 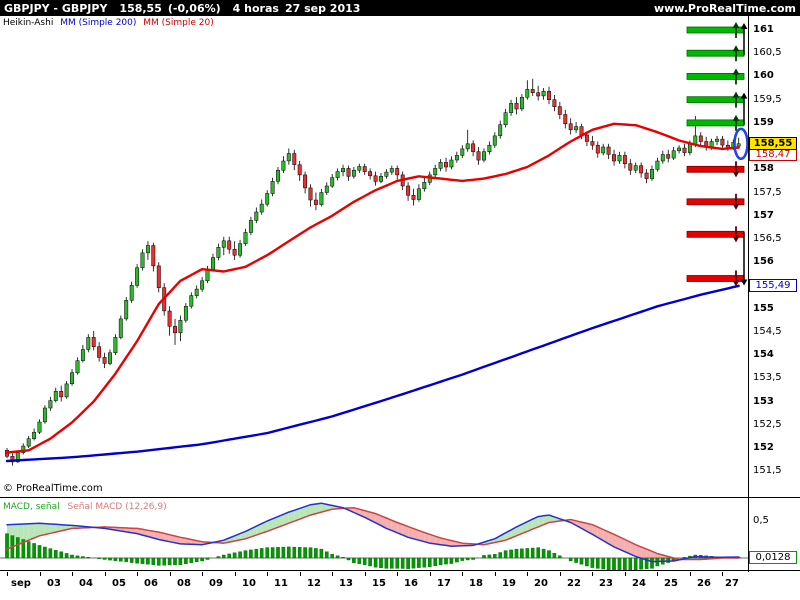 I want to click on legend-style-label: Heikin-Ashi, so click(x=28, y=23).